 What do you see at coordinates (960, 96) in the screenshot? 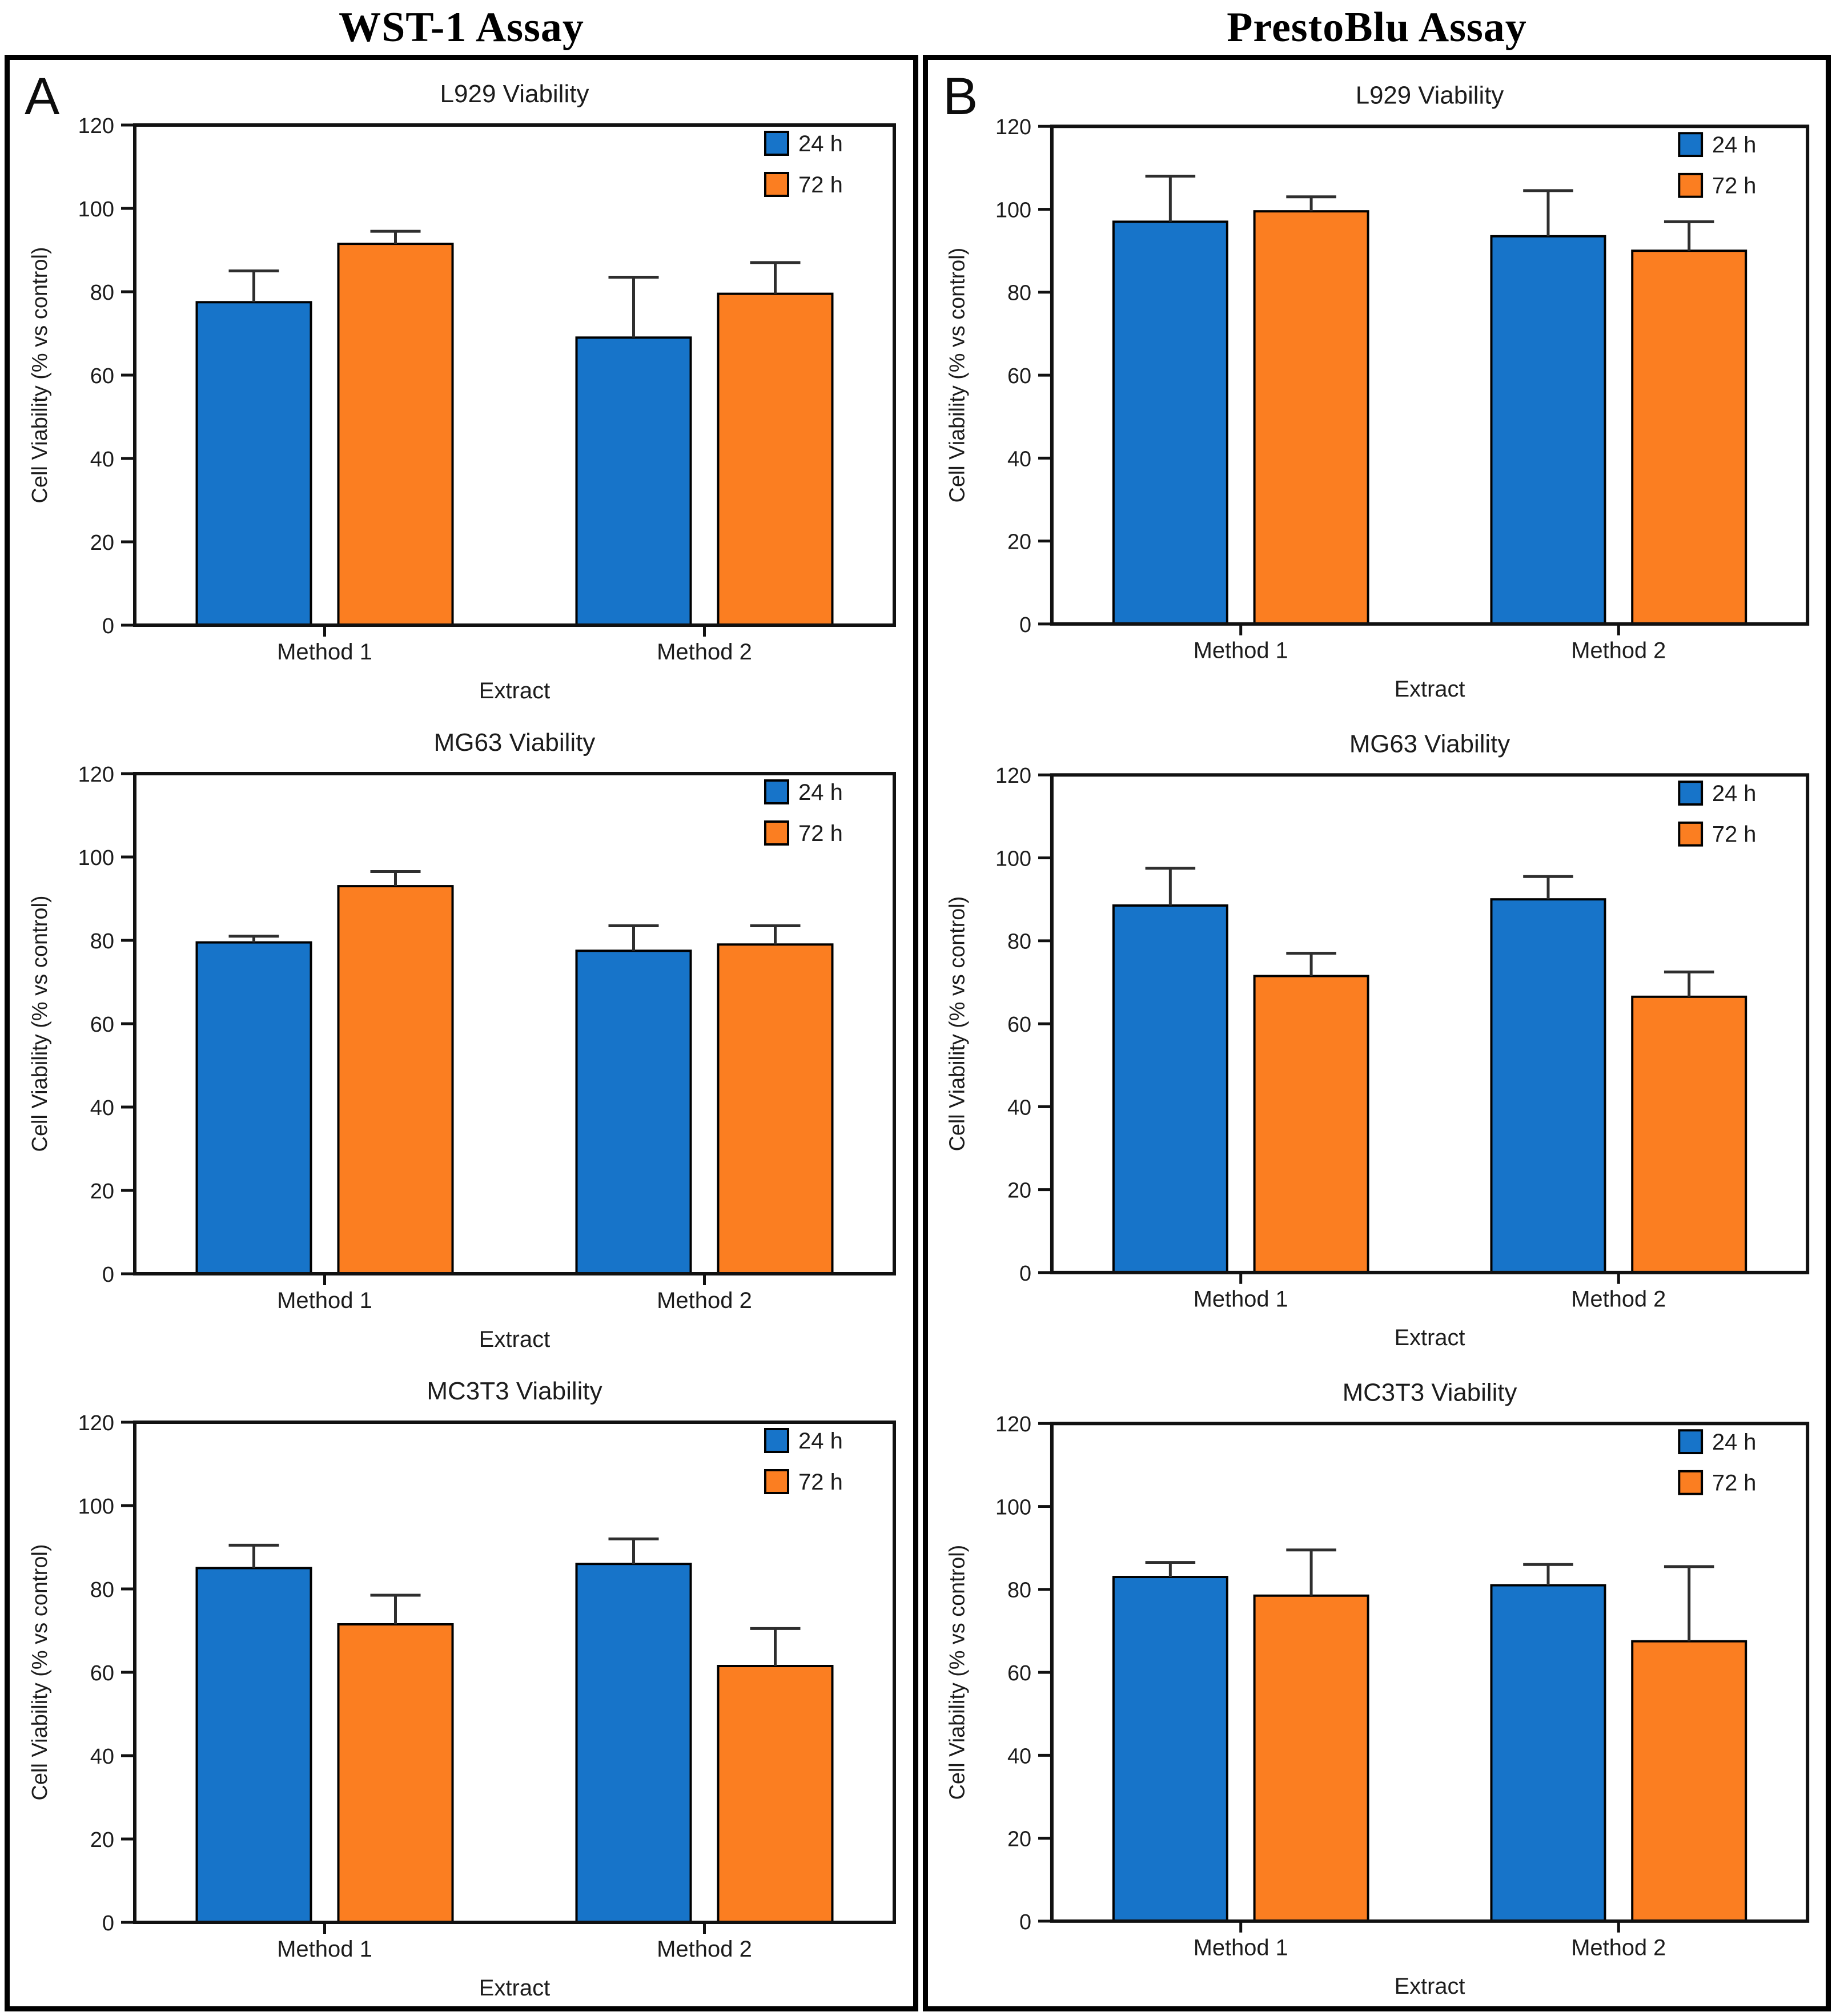
I see `panel-letter-b: B` at bounding box center [960, 96].